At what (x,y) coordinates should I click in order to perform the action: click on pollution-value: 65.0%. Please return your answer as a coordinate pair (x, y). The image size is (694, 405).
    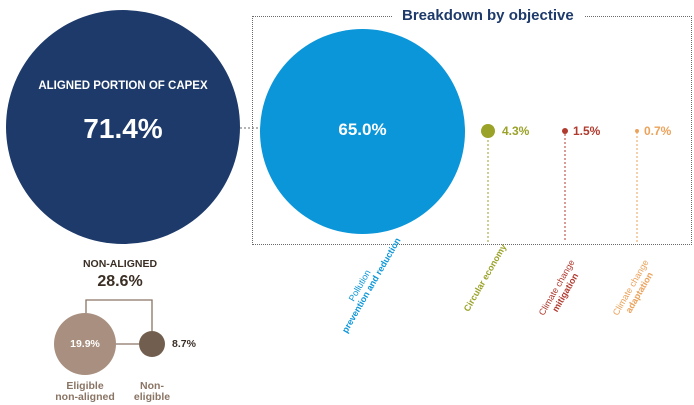
    Looking at the image, I should click on (362, 129).